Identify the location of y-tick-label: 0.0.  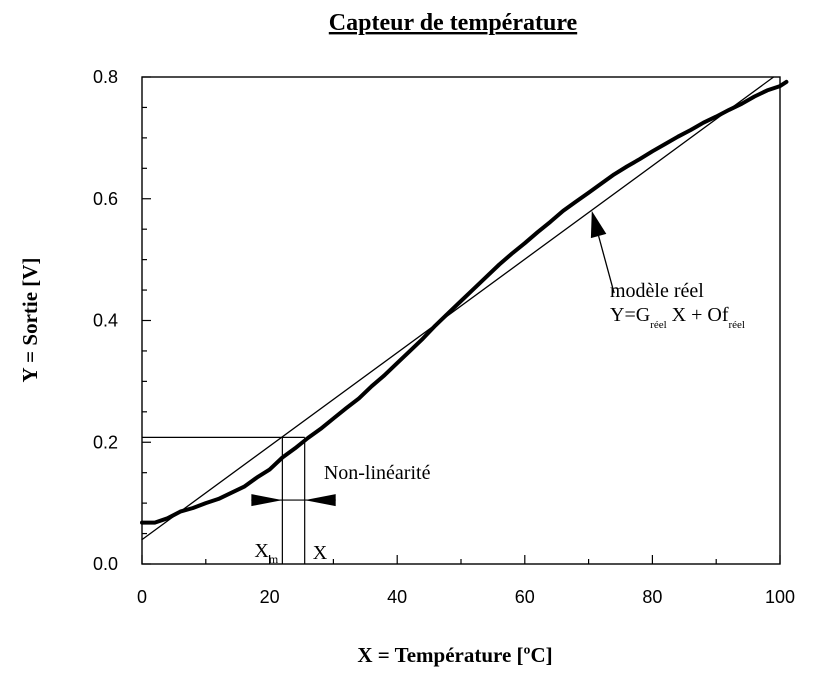
(105, 564).